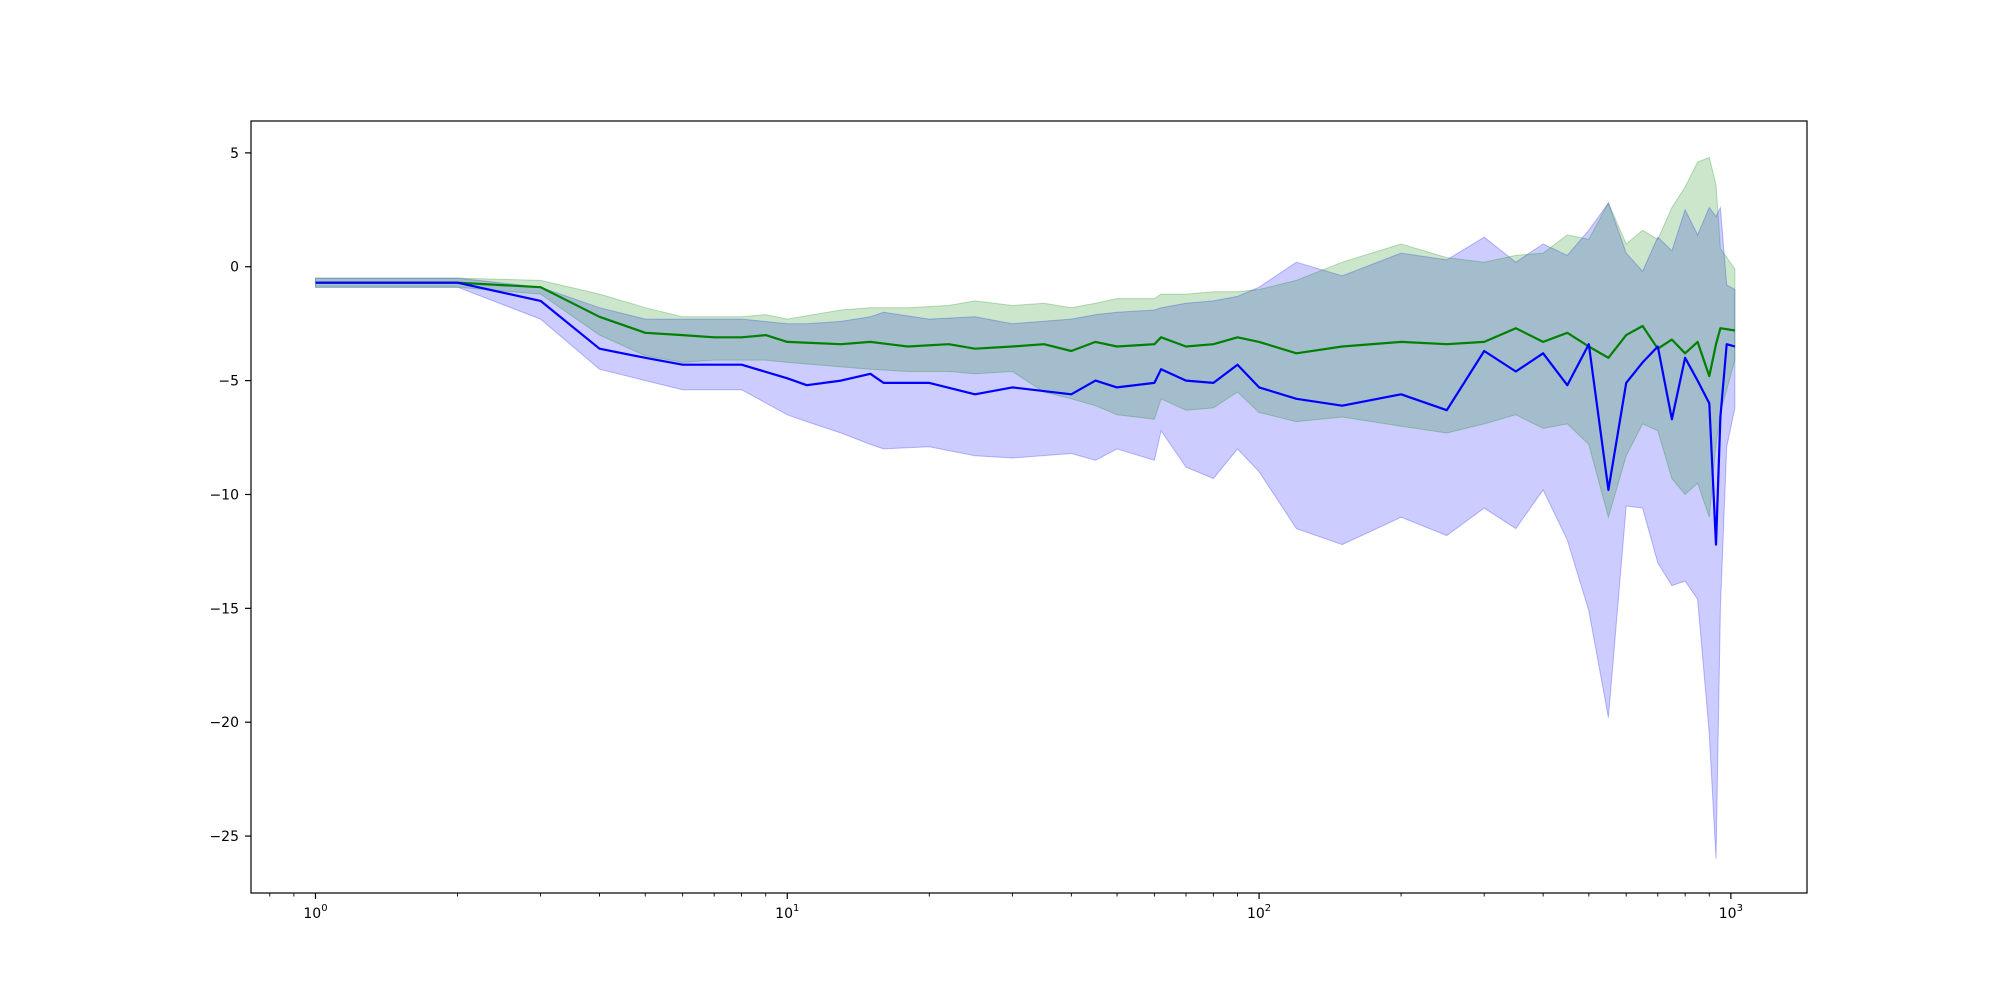 The height and width of the screenshot is (1004, 2000). Describe the element at coordinates (224, 609) in the screenshot. I see `y-tick-label: −15` at that location.